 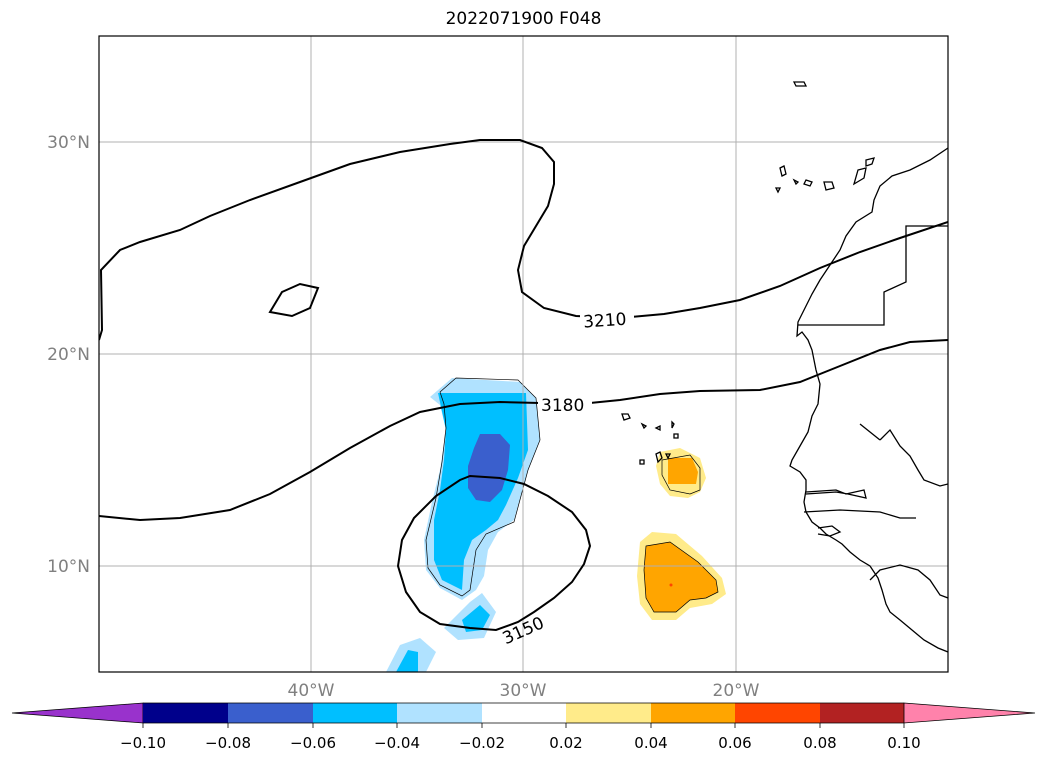 What do you see at coordinates (228, 743) in the screenshot?
I see `colorbar-tick-label: −0.08` at bounding box center [228, 743].